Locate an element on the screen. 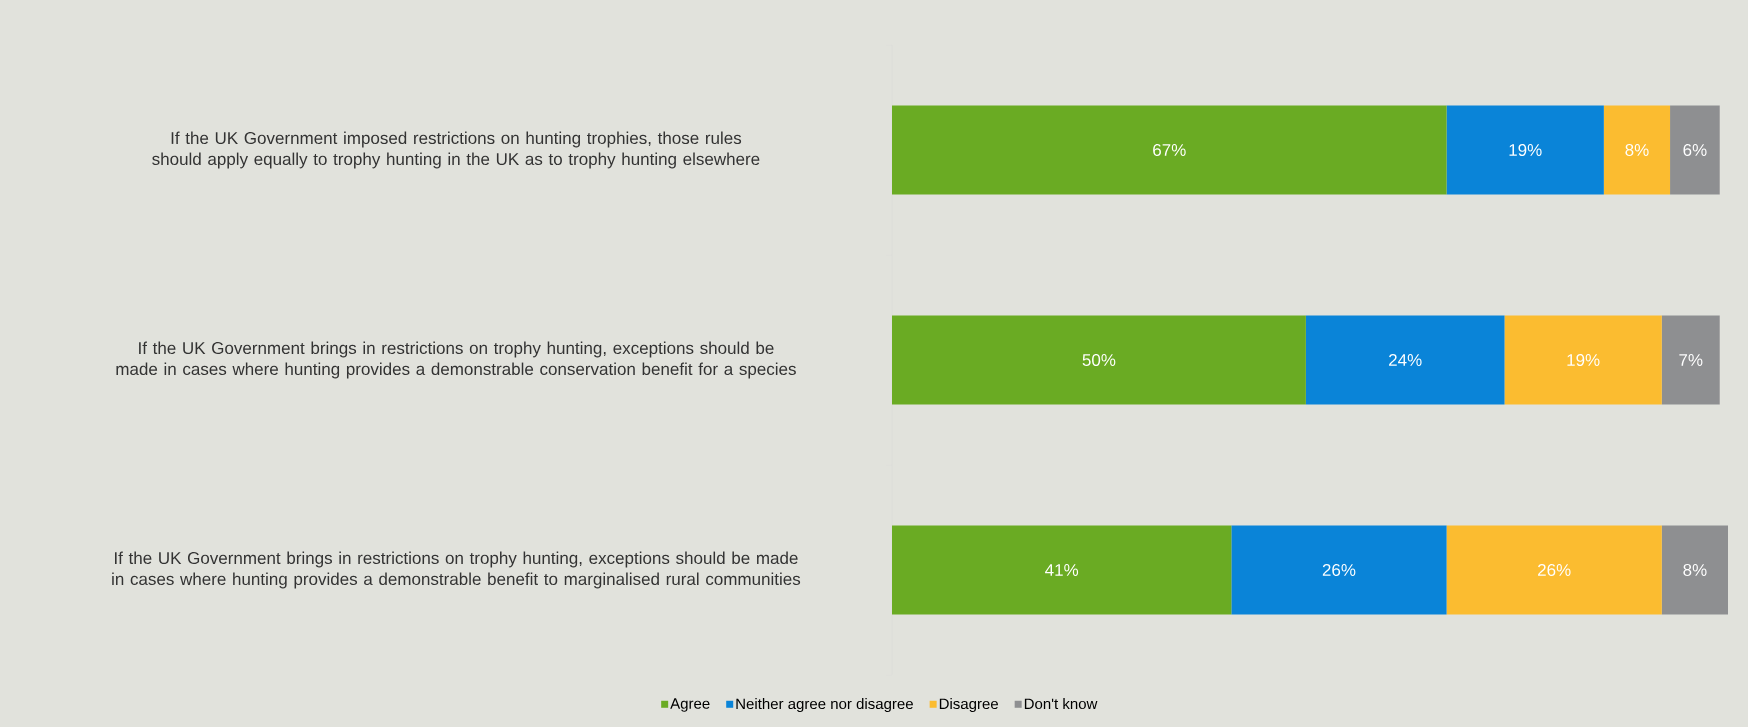 The width and height of the screenshot is (1748, 727). data-label: 67% is located at coordinates (1169, 150).